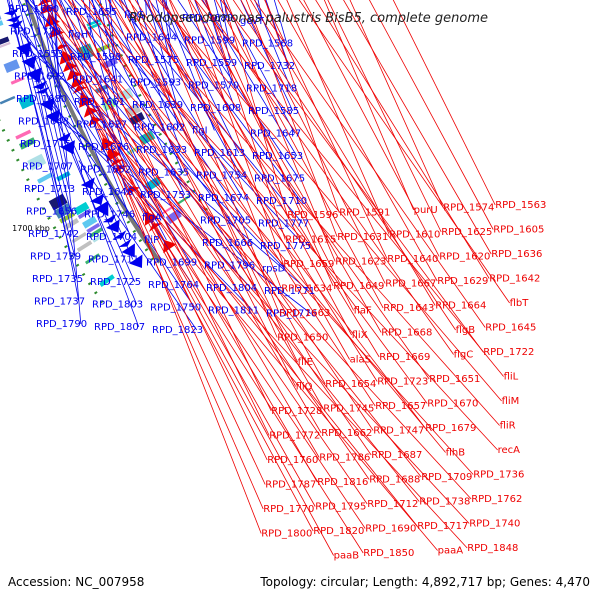 Image resolution: width=600 pixels, height=600 pixels. I want to click on reverse-gene-label: RPD_1602, so click(159, 128).